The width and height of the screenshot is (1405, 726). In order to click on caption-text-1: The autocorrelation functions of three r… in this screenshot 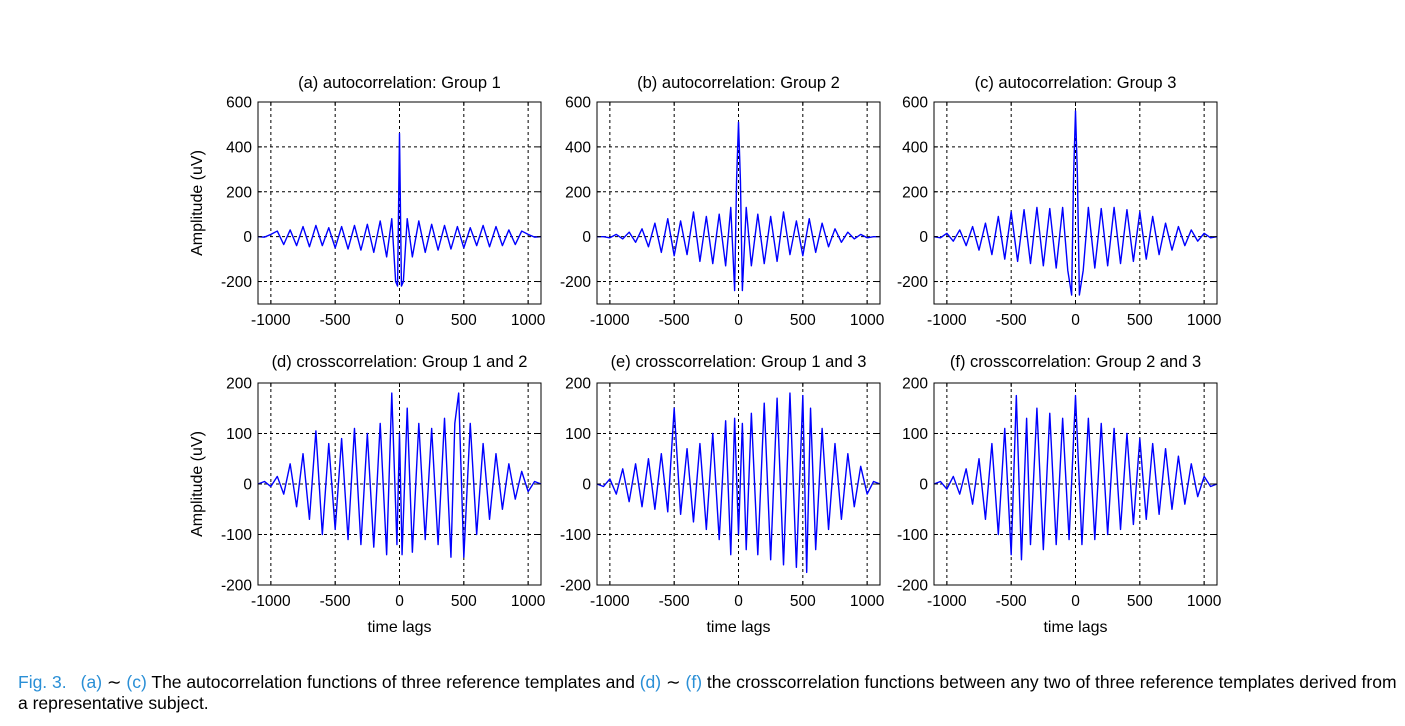, I will do `click(393, 682)`.